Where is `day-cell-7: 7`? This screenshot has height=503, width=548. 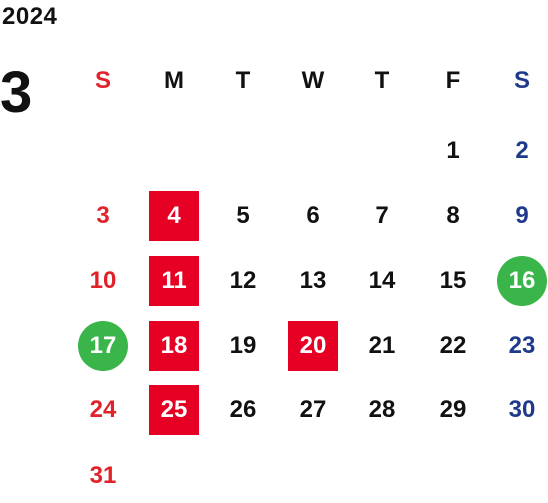 day-cell-7: 7 is located at coordinates (382, 215).